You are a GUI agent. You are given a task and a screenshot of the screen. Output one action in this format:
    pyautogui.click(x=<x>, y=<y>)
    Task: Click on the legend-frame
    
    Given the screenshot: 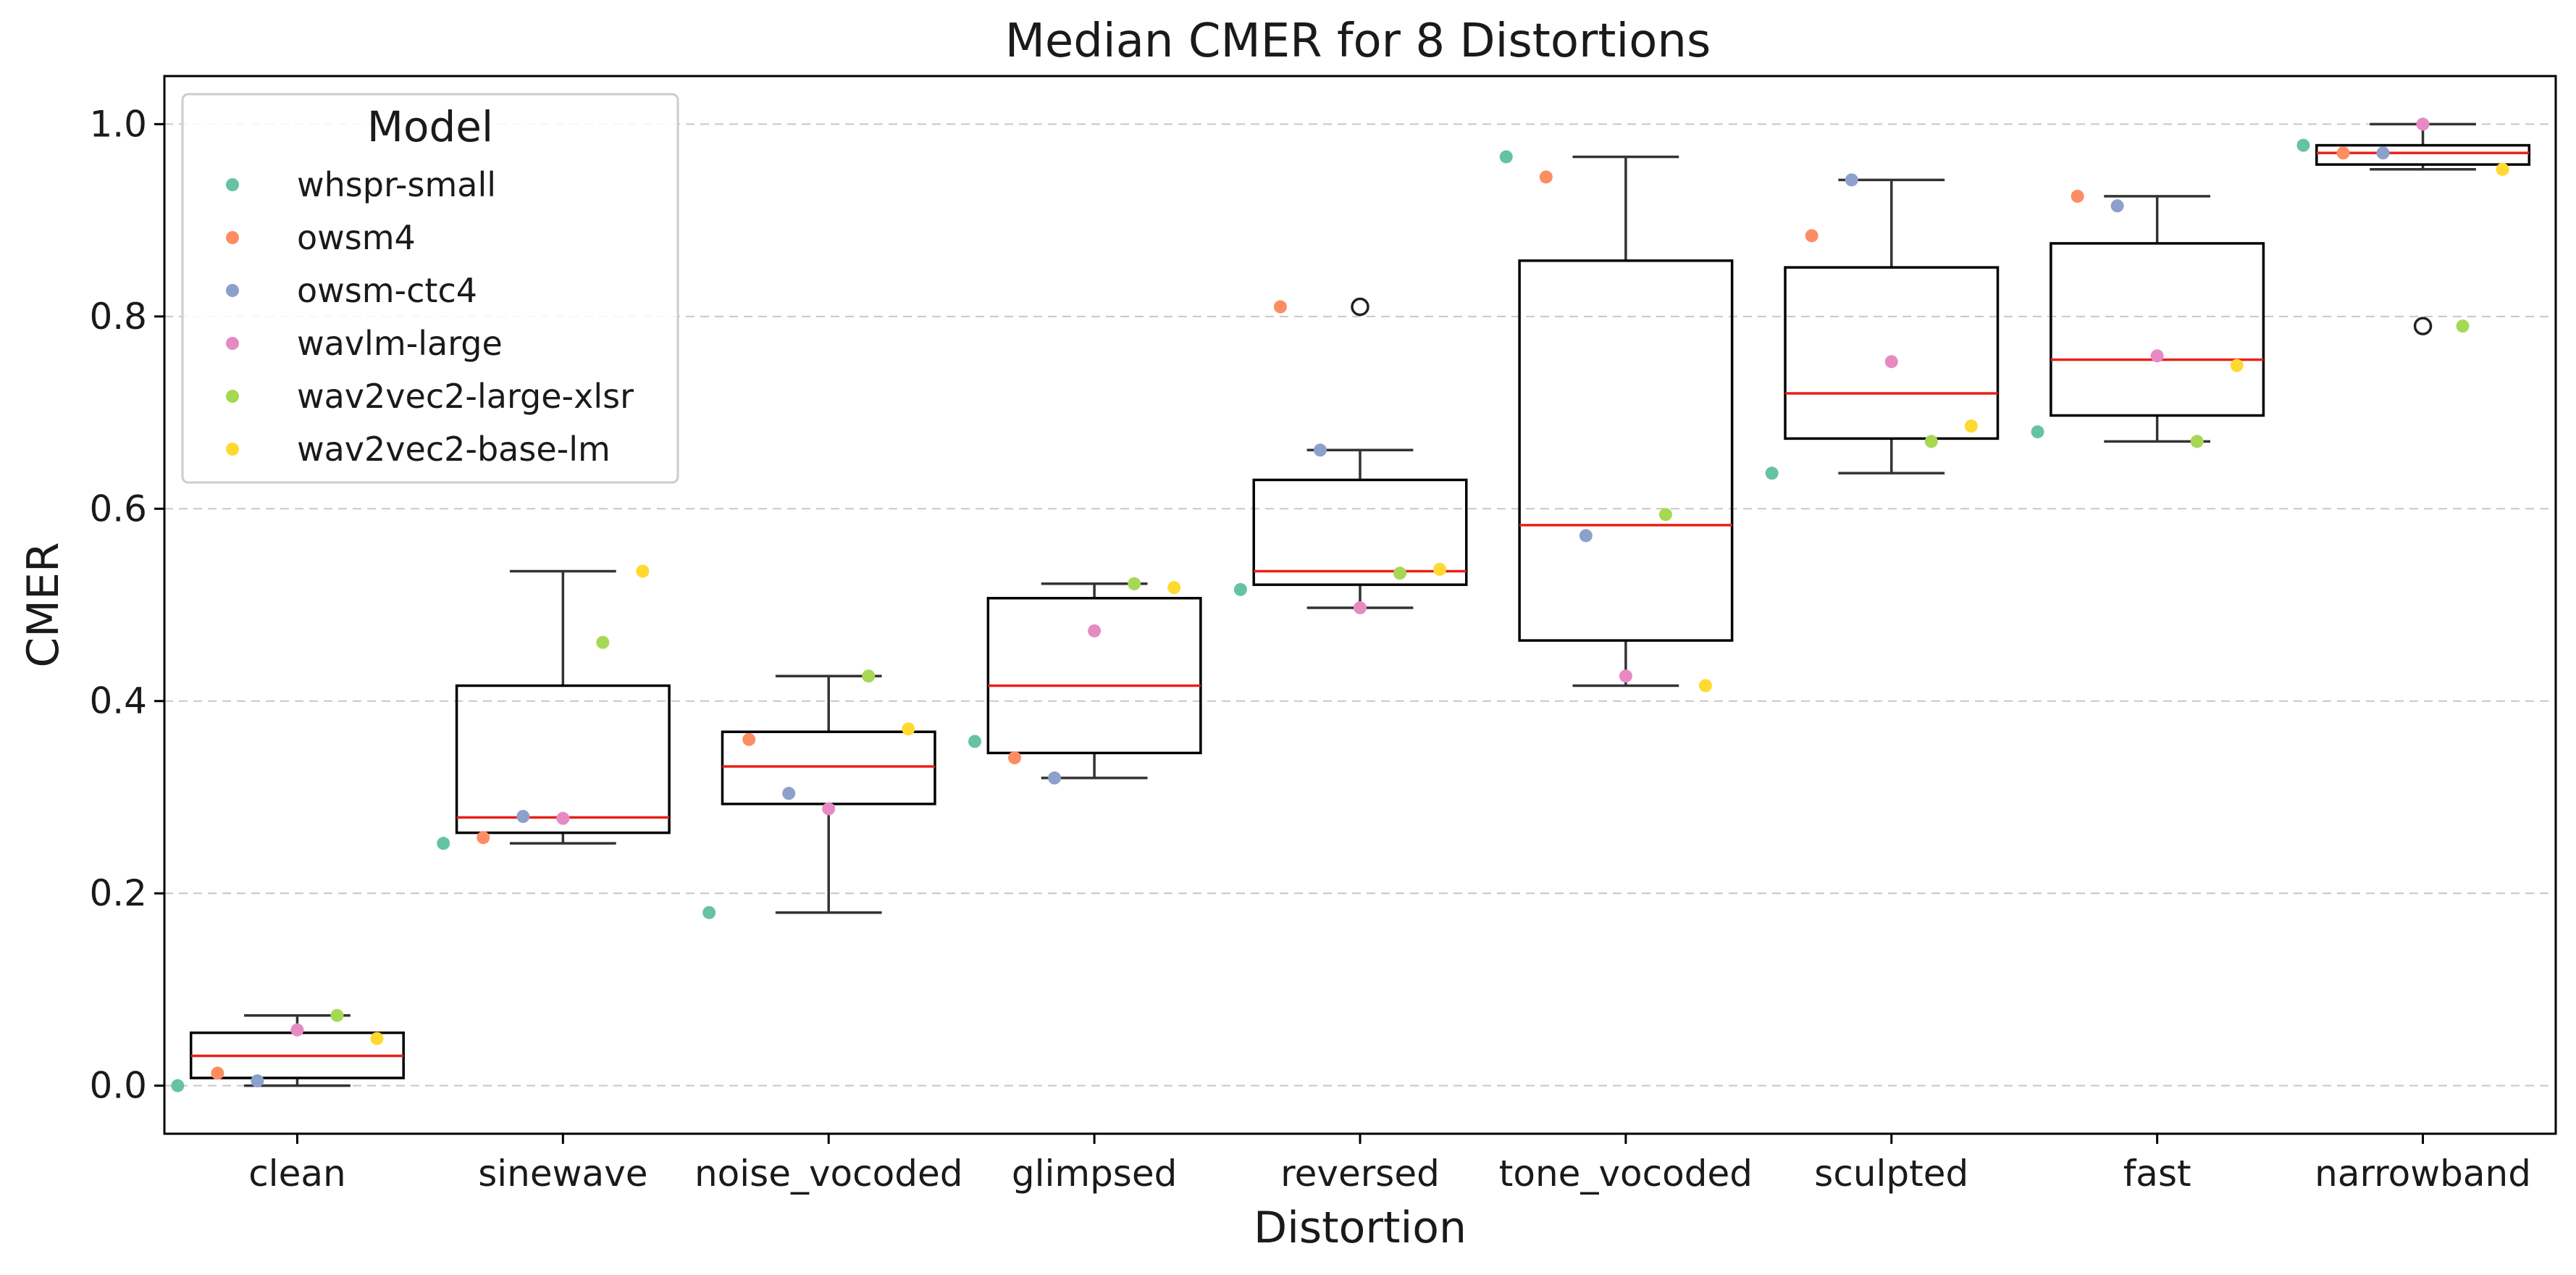 What is the action you would take?
    pyautogui.click(x=430, y=288)
    